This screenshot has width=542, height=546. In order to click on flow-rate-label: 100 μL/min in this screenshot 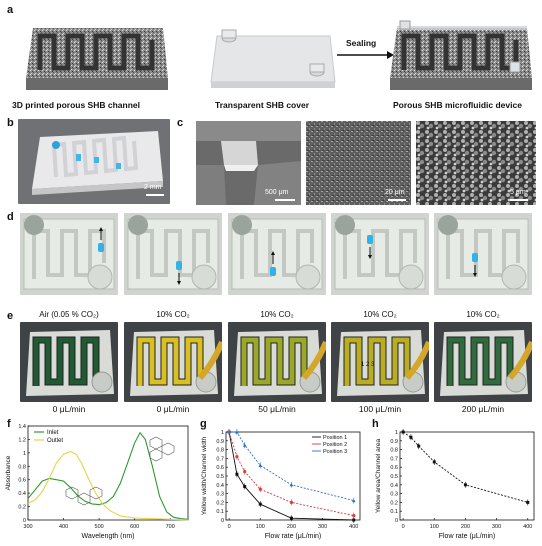, I will do `click(380, 409)`.